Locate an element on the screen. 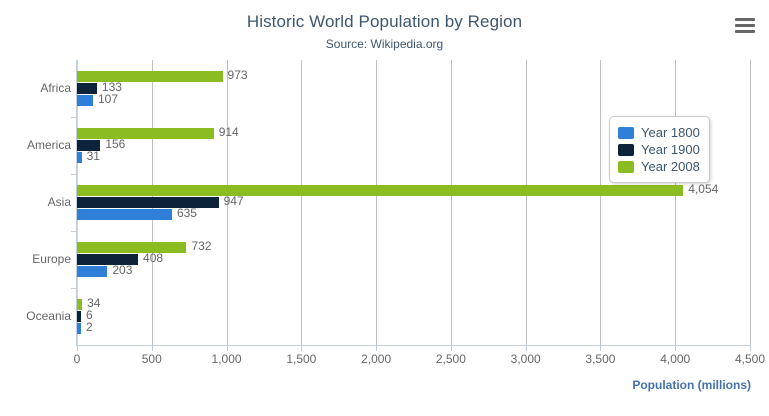  bar-value-label: 6 is located at coordinates (89, 314).